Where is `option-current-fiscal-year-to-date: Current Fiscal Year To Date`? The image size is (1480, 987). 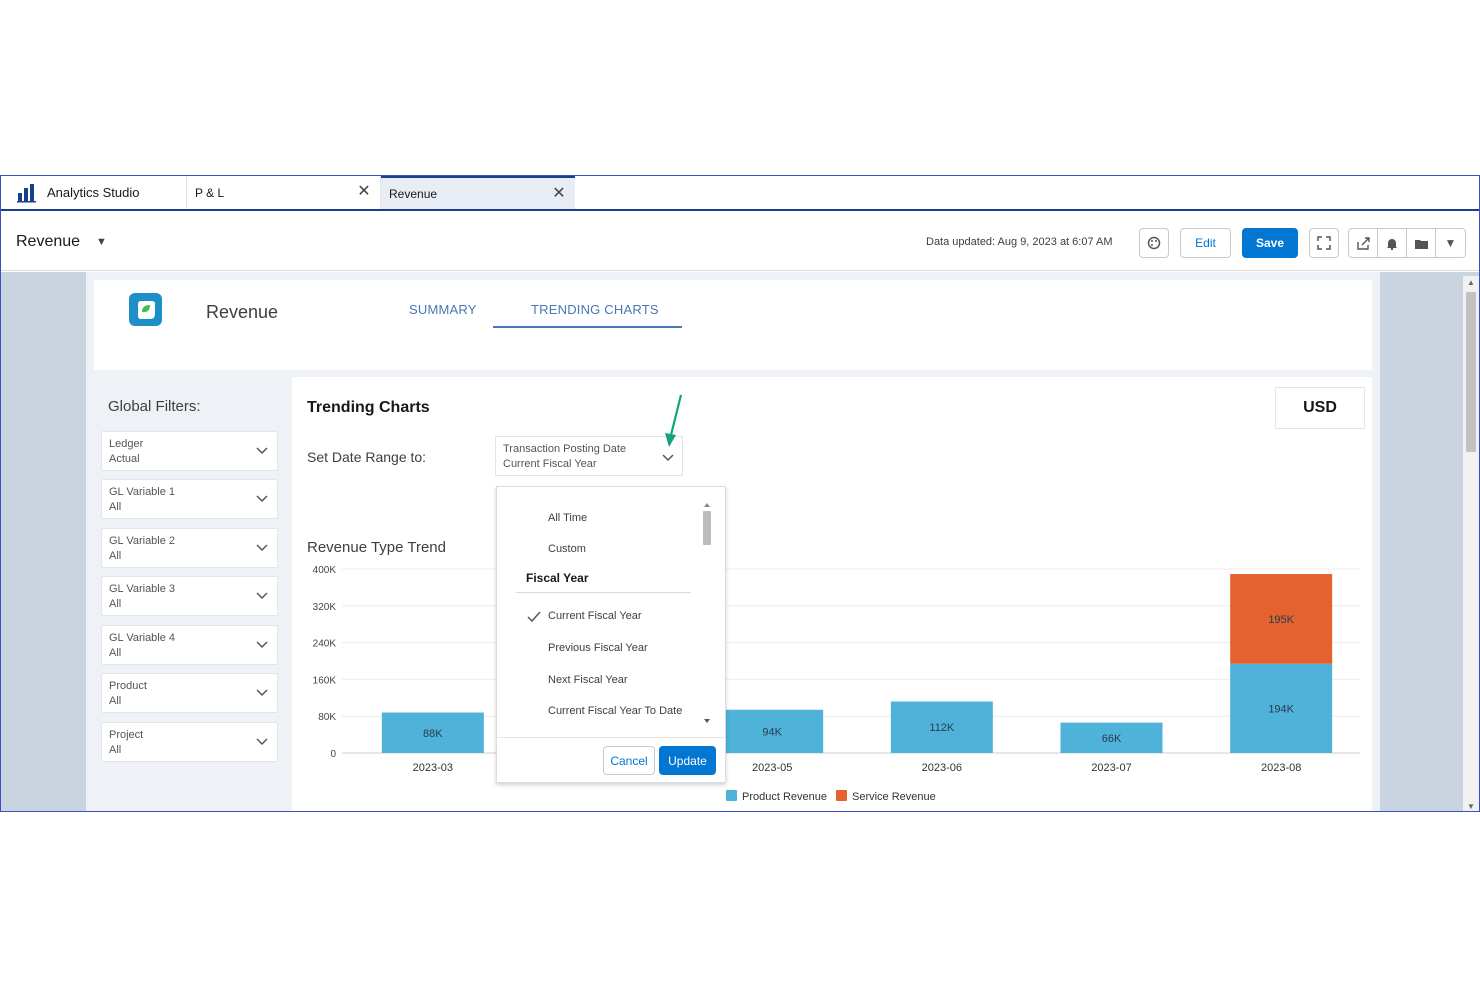
option-current-fiscal-year-to-date: Current Fiscal Year To Date is located at coordinates (615, 711).